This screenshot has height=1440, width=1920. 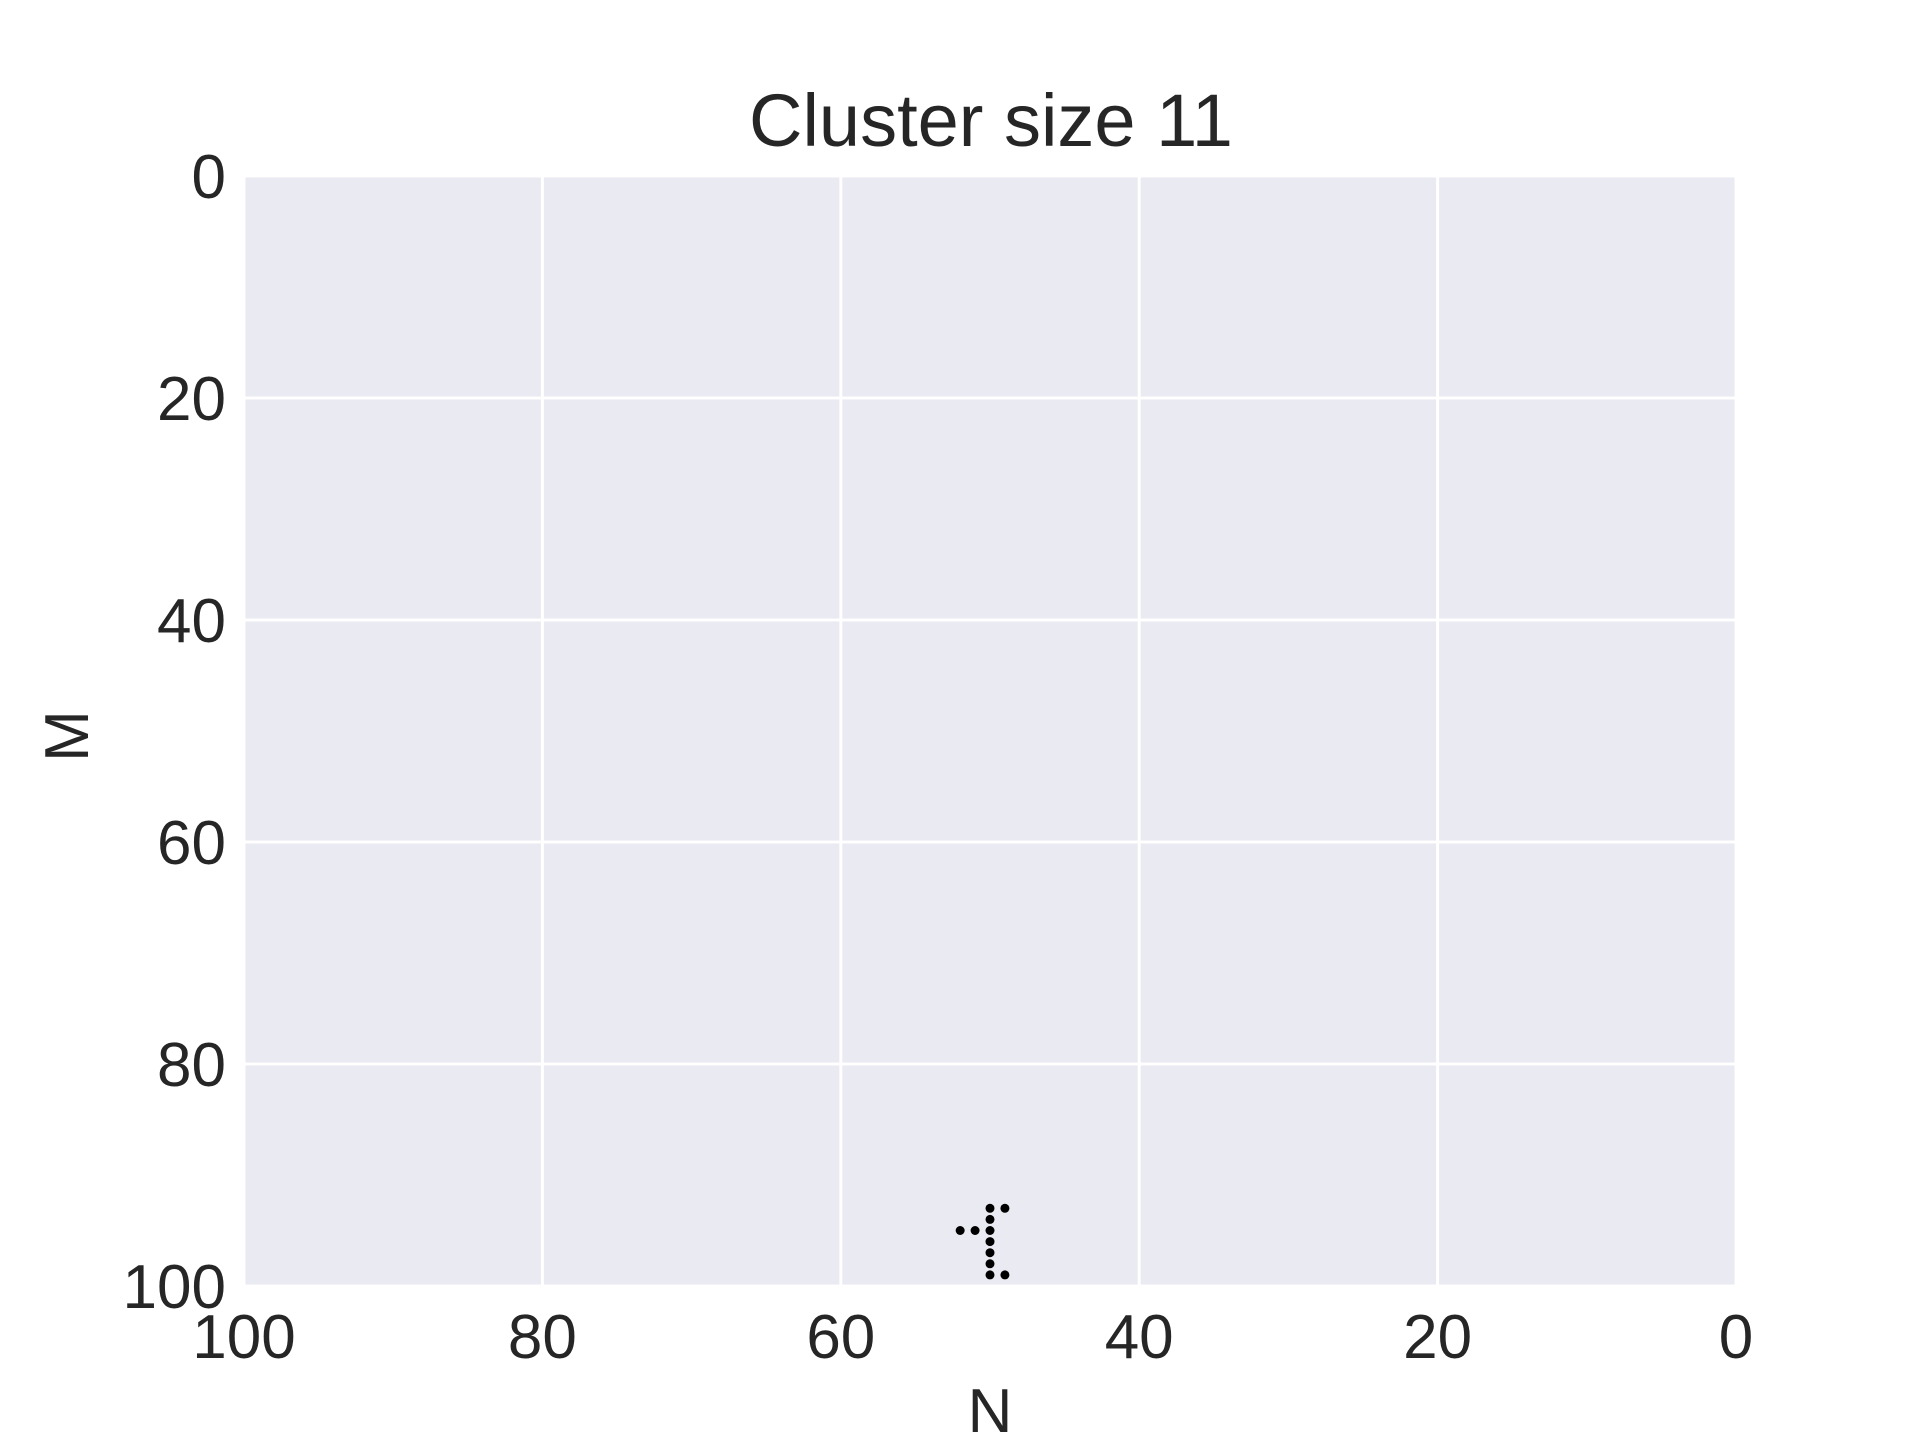 I want to click on y-tick-label: 40, so click(x=191, y=621).